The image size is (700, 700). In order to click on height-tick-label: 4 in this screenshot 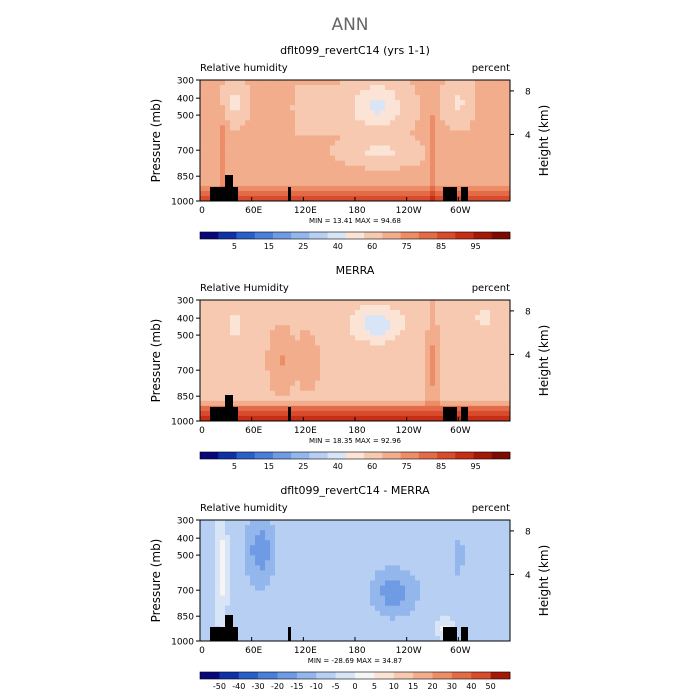, I will do `click(528, 576)`.